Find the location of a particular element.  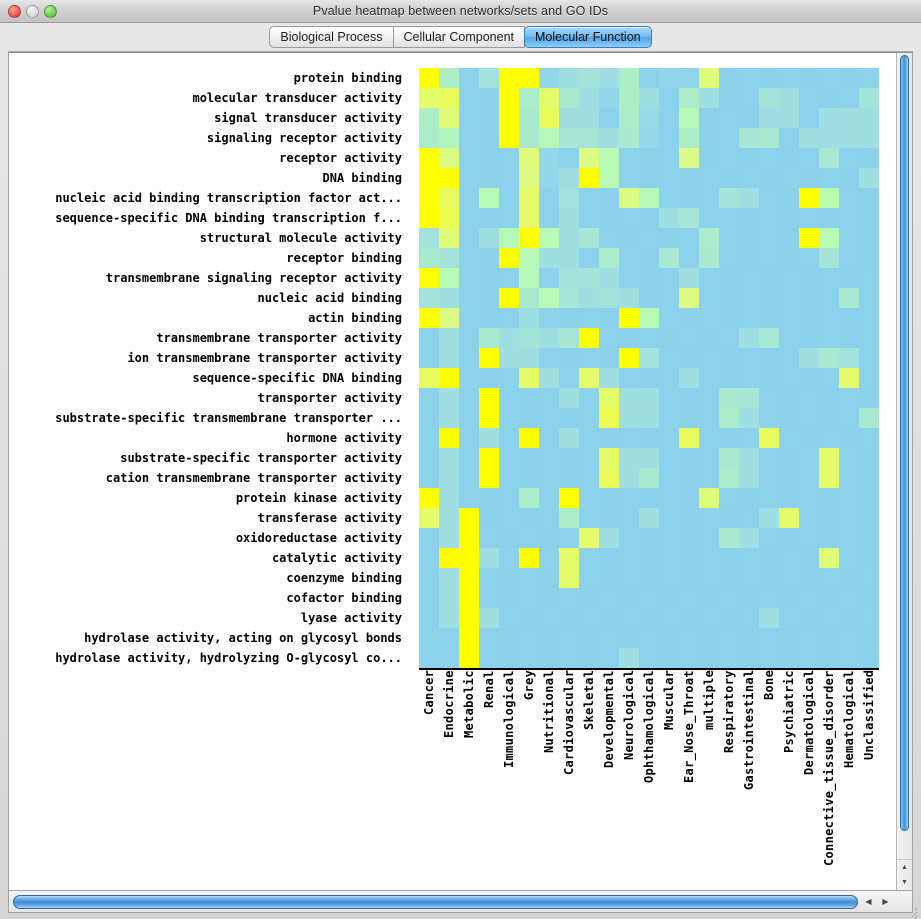

zoom-icon is located at coordinates (50, 11).